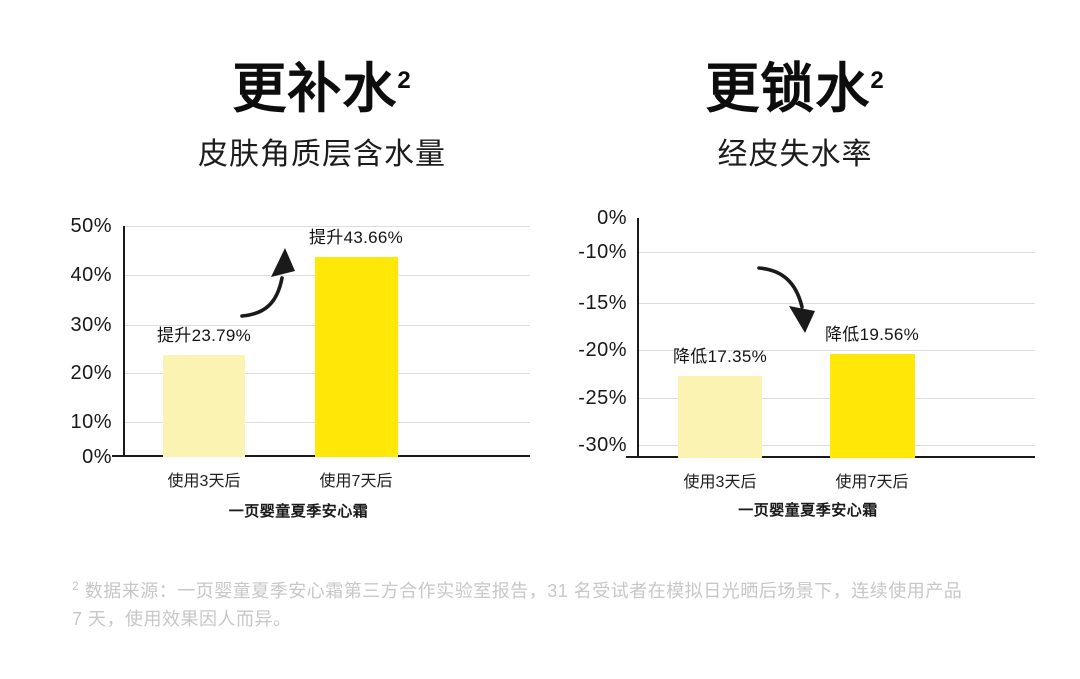 The width and height of the screenshot is (1080, 679). What do you see at coordinates (602, 303) in the screenshot?
I see `y-tick-label: -15%` at bounding box center [602, 303].